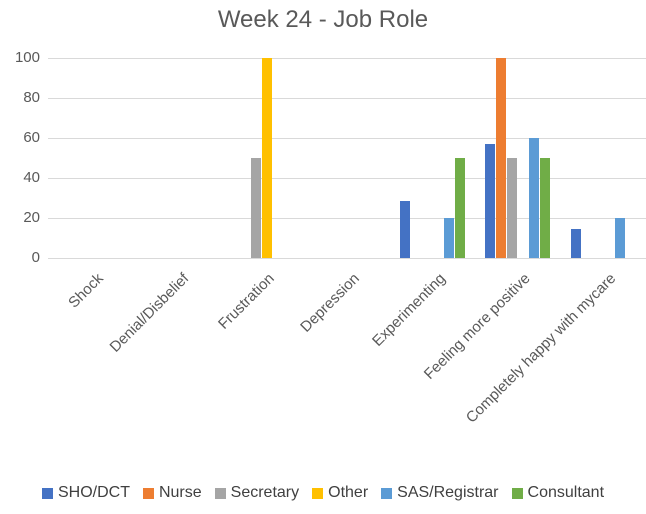  Describe the element at coordinates (448, 492) in the screenshot. I see `legend-label: SAS/Registrar` at that location.